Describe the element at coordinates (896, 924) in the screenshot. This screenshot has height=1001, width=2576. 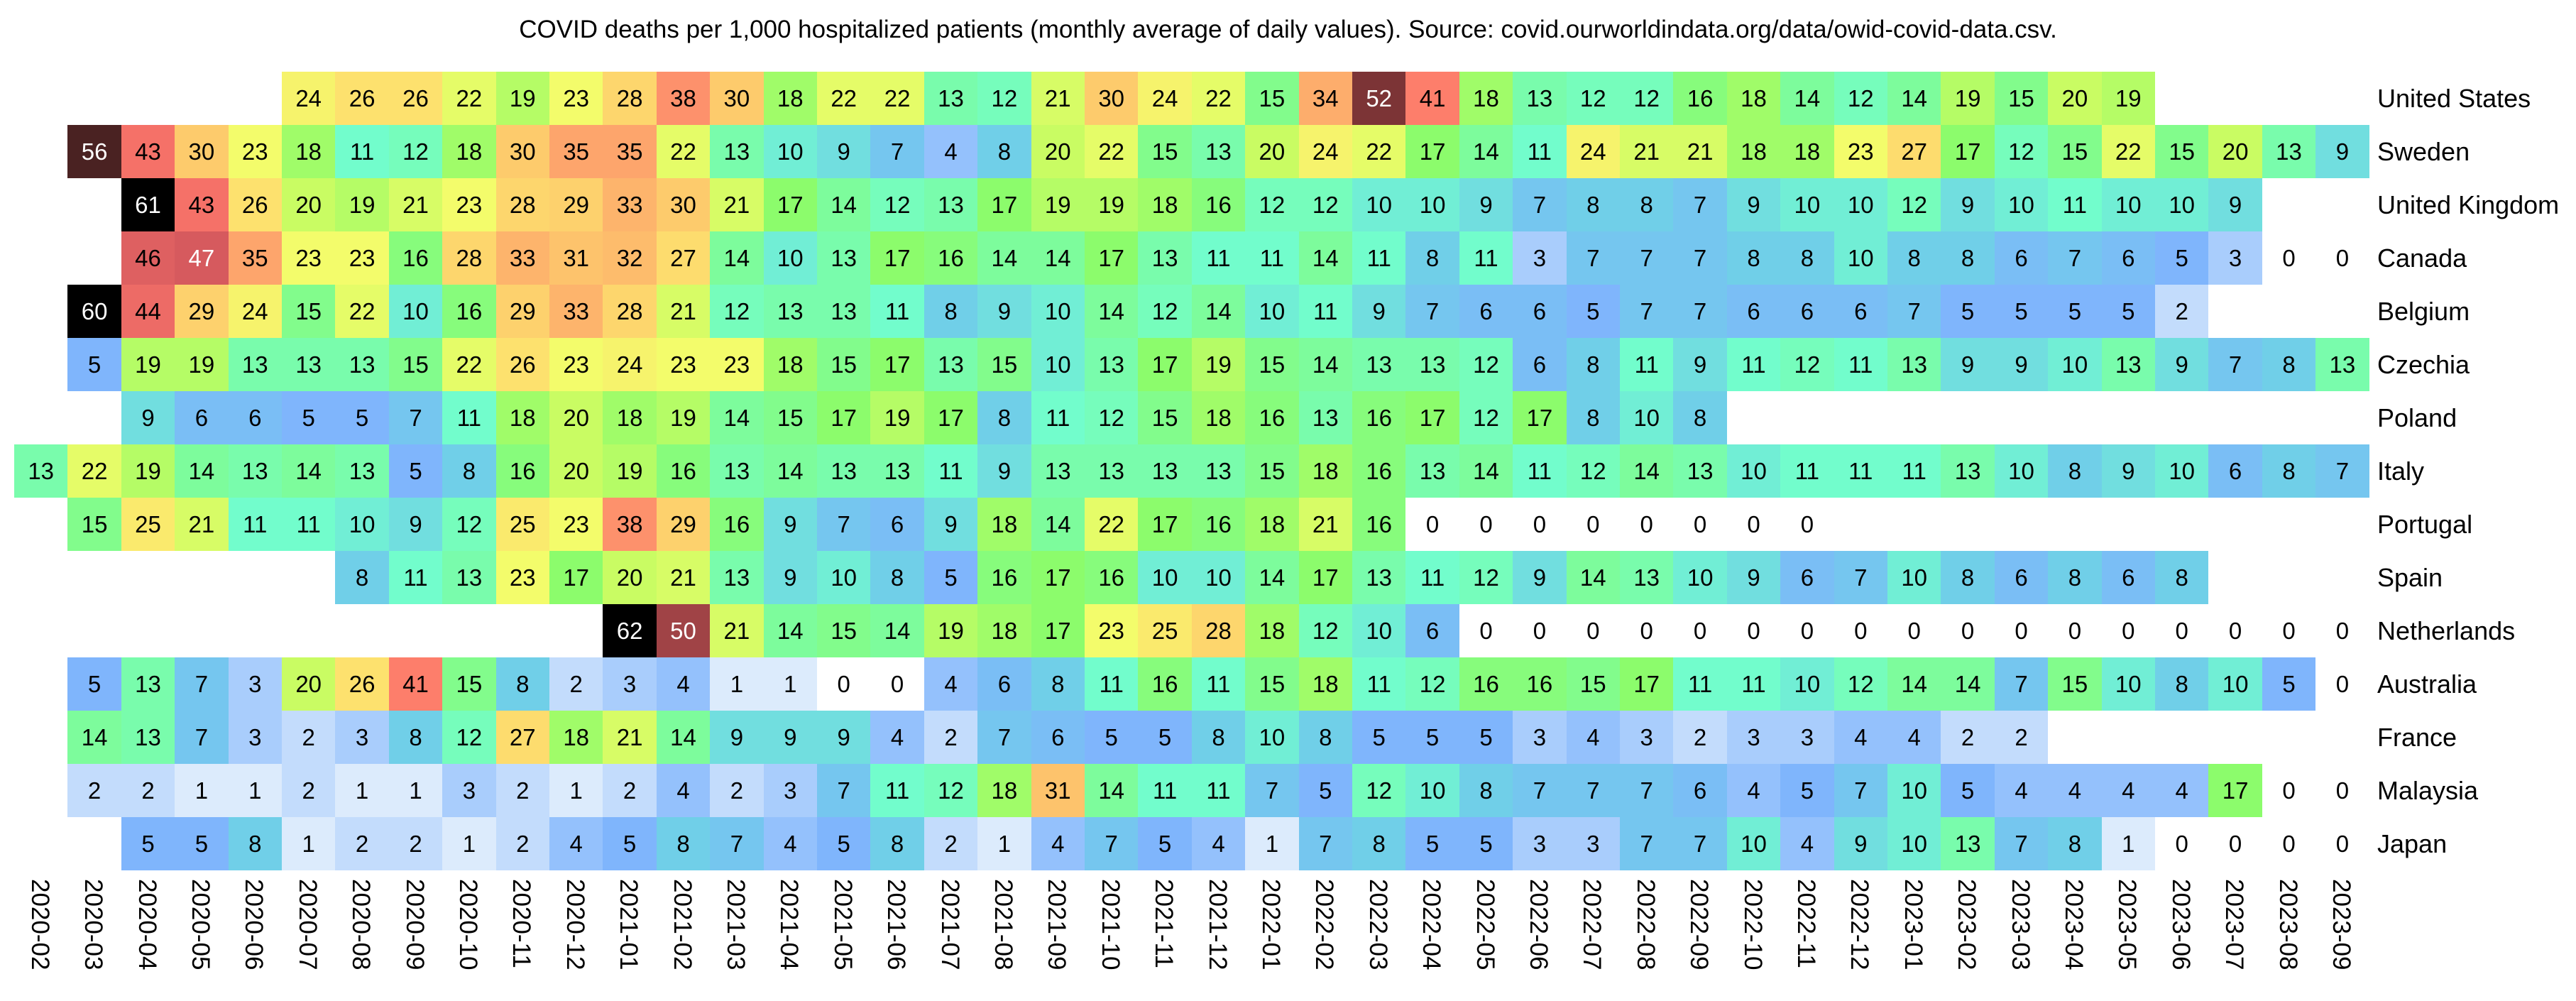
I see `x-tick-label: 2021-06` at that location.